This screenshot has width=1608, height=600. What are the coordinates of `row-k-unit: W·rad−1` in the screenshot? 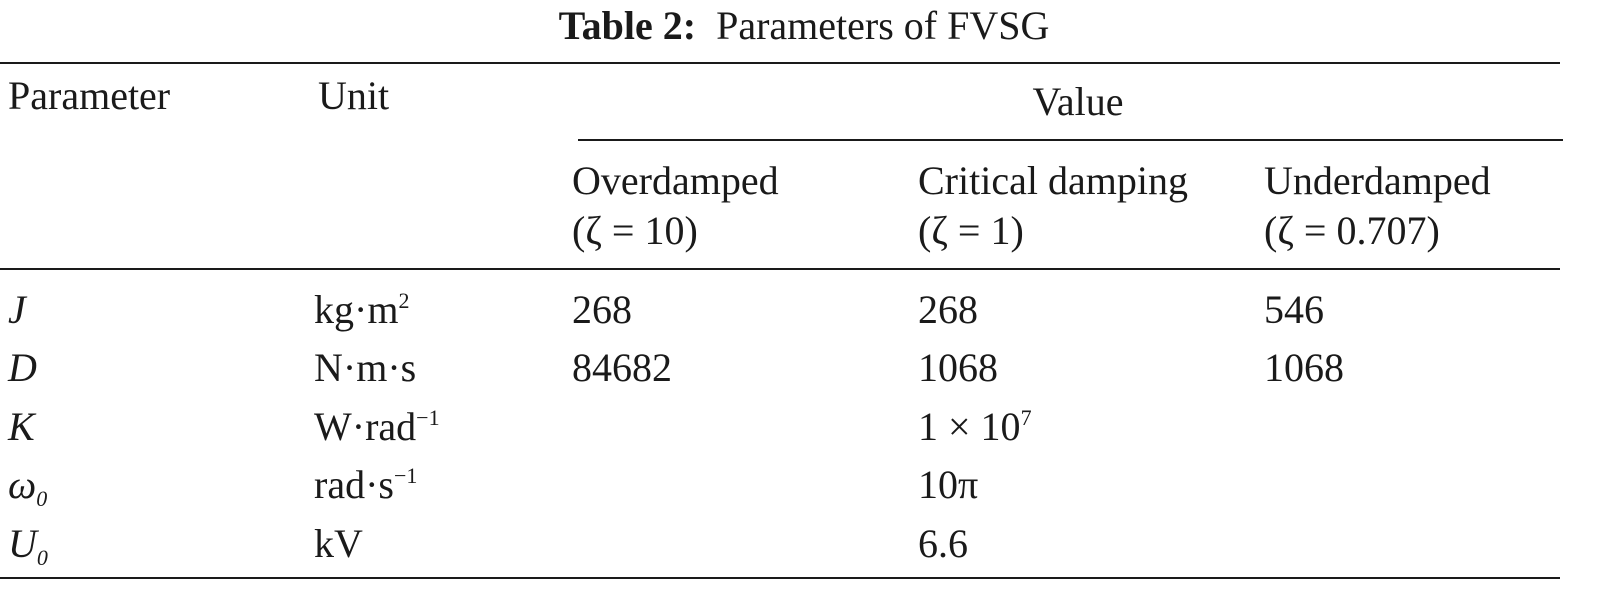 It's located at (377, 426).